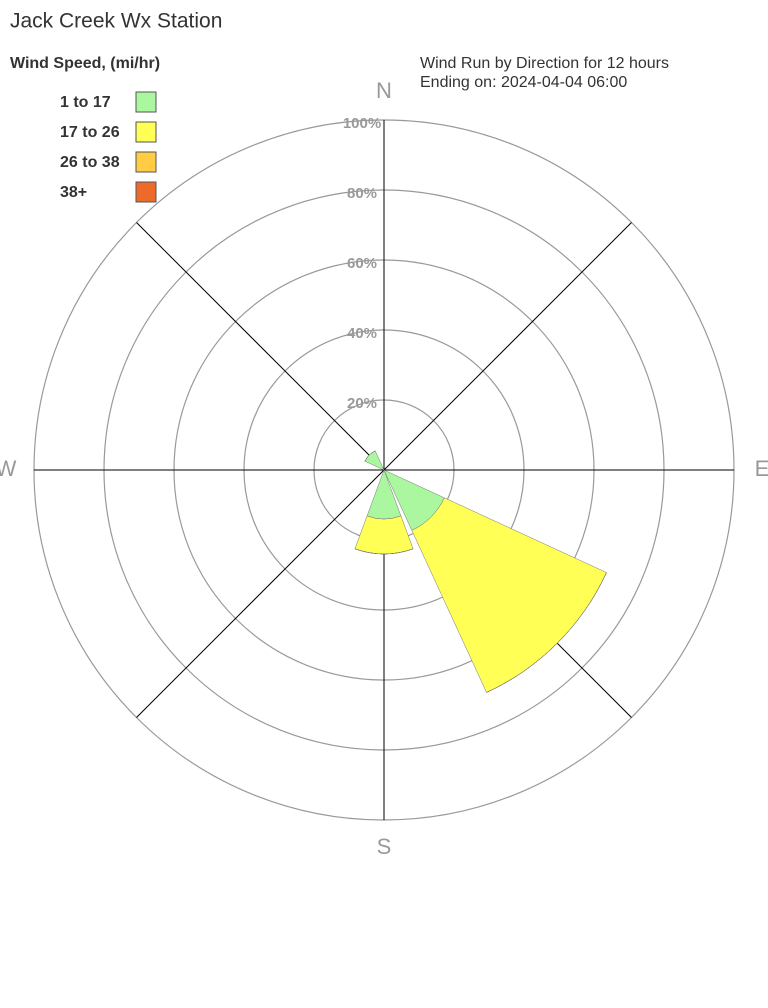 The width and height of the screenshot is (768, 1008). I want to click on r-tick-label: 60%, so click(362, 263).